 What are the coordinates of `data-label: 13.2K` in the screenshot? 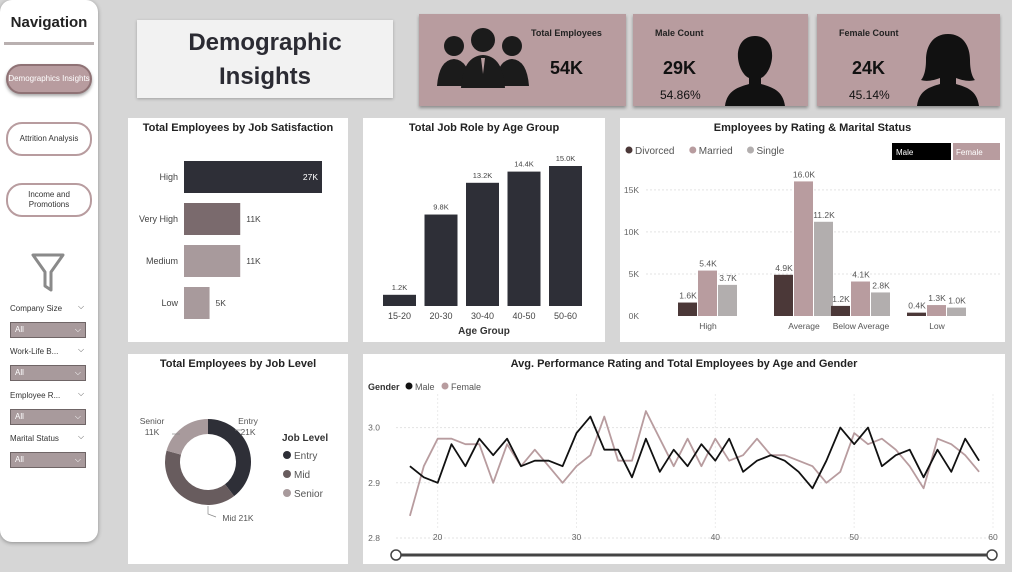 It's located at (483, 175).